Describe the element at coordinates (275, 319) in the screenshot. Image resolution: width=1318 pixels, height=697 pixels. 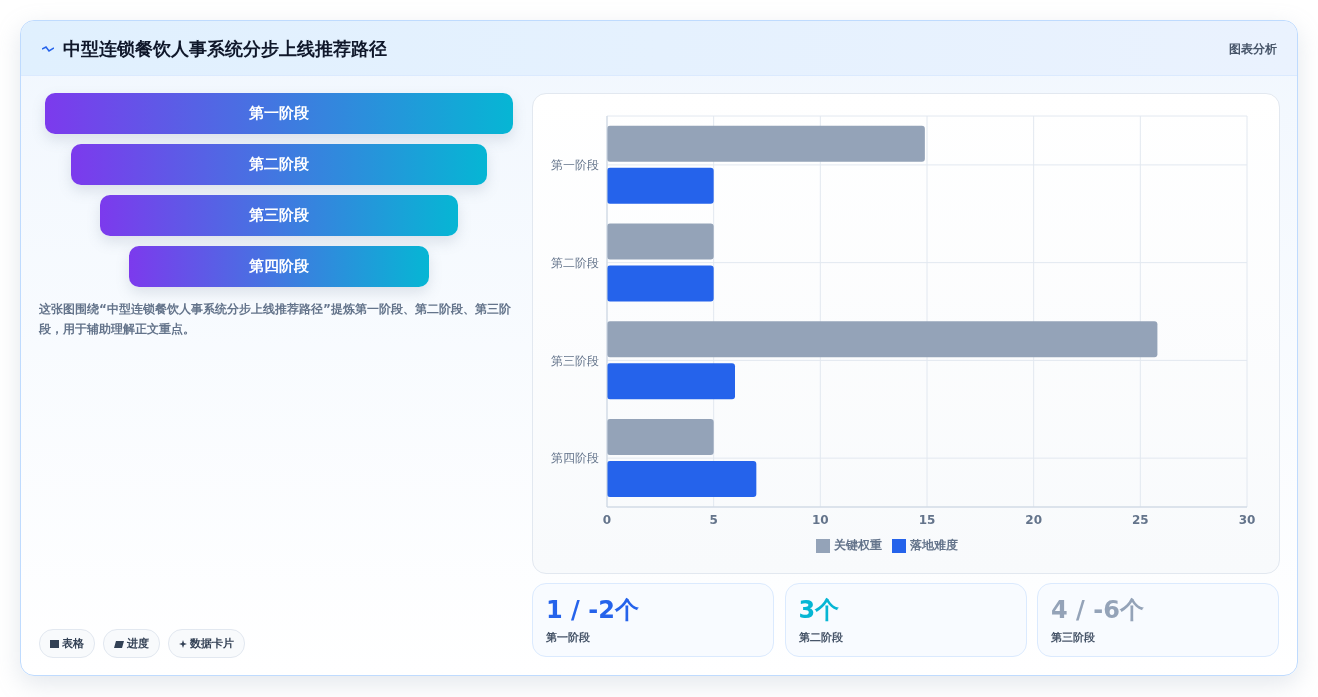
I see `text: 这张图围绕“中型连锁餐饮人事系统分步上线推荐路径”提炼第一阶段、第二阶段、第三阶段，用于辅助理解正文重点。` at that location.